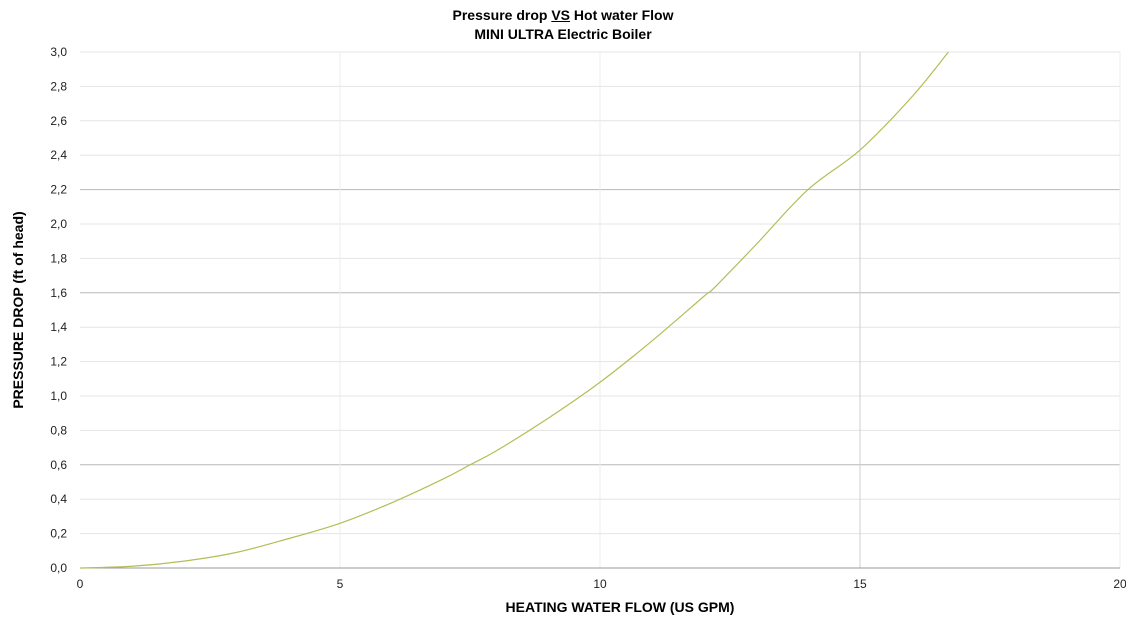  Describe the element at coordinates (58, 499) in the screenshot. I see `y-tick-label: 0,4` at that location.